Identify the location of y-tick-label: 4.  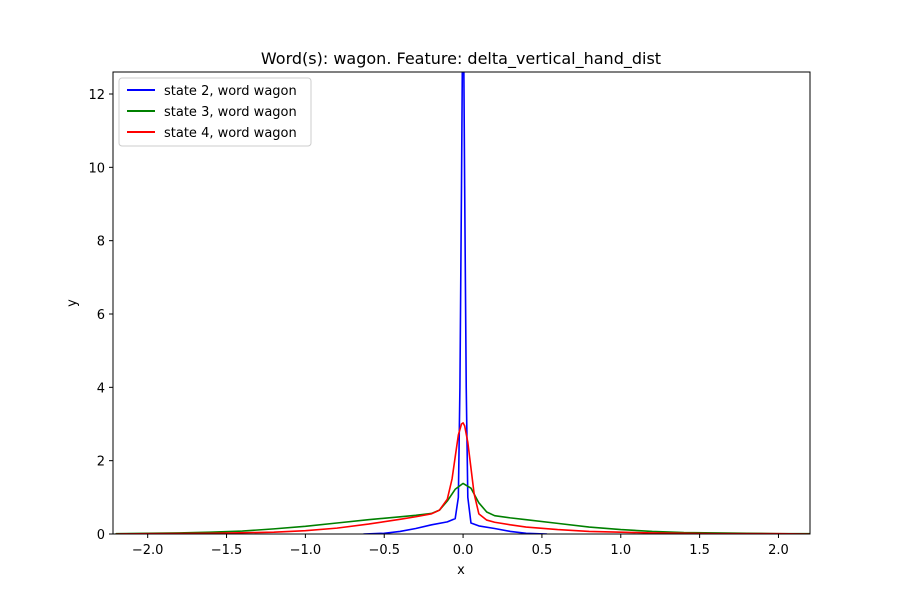
(101, 388).